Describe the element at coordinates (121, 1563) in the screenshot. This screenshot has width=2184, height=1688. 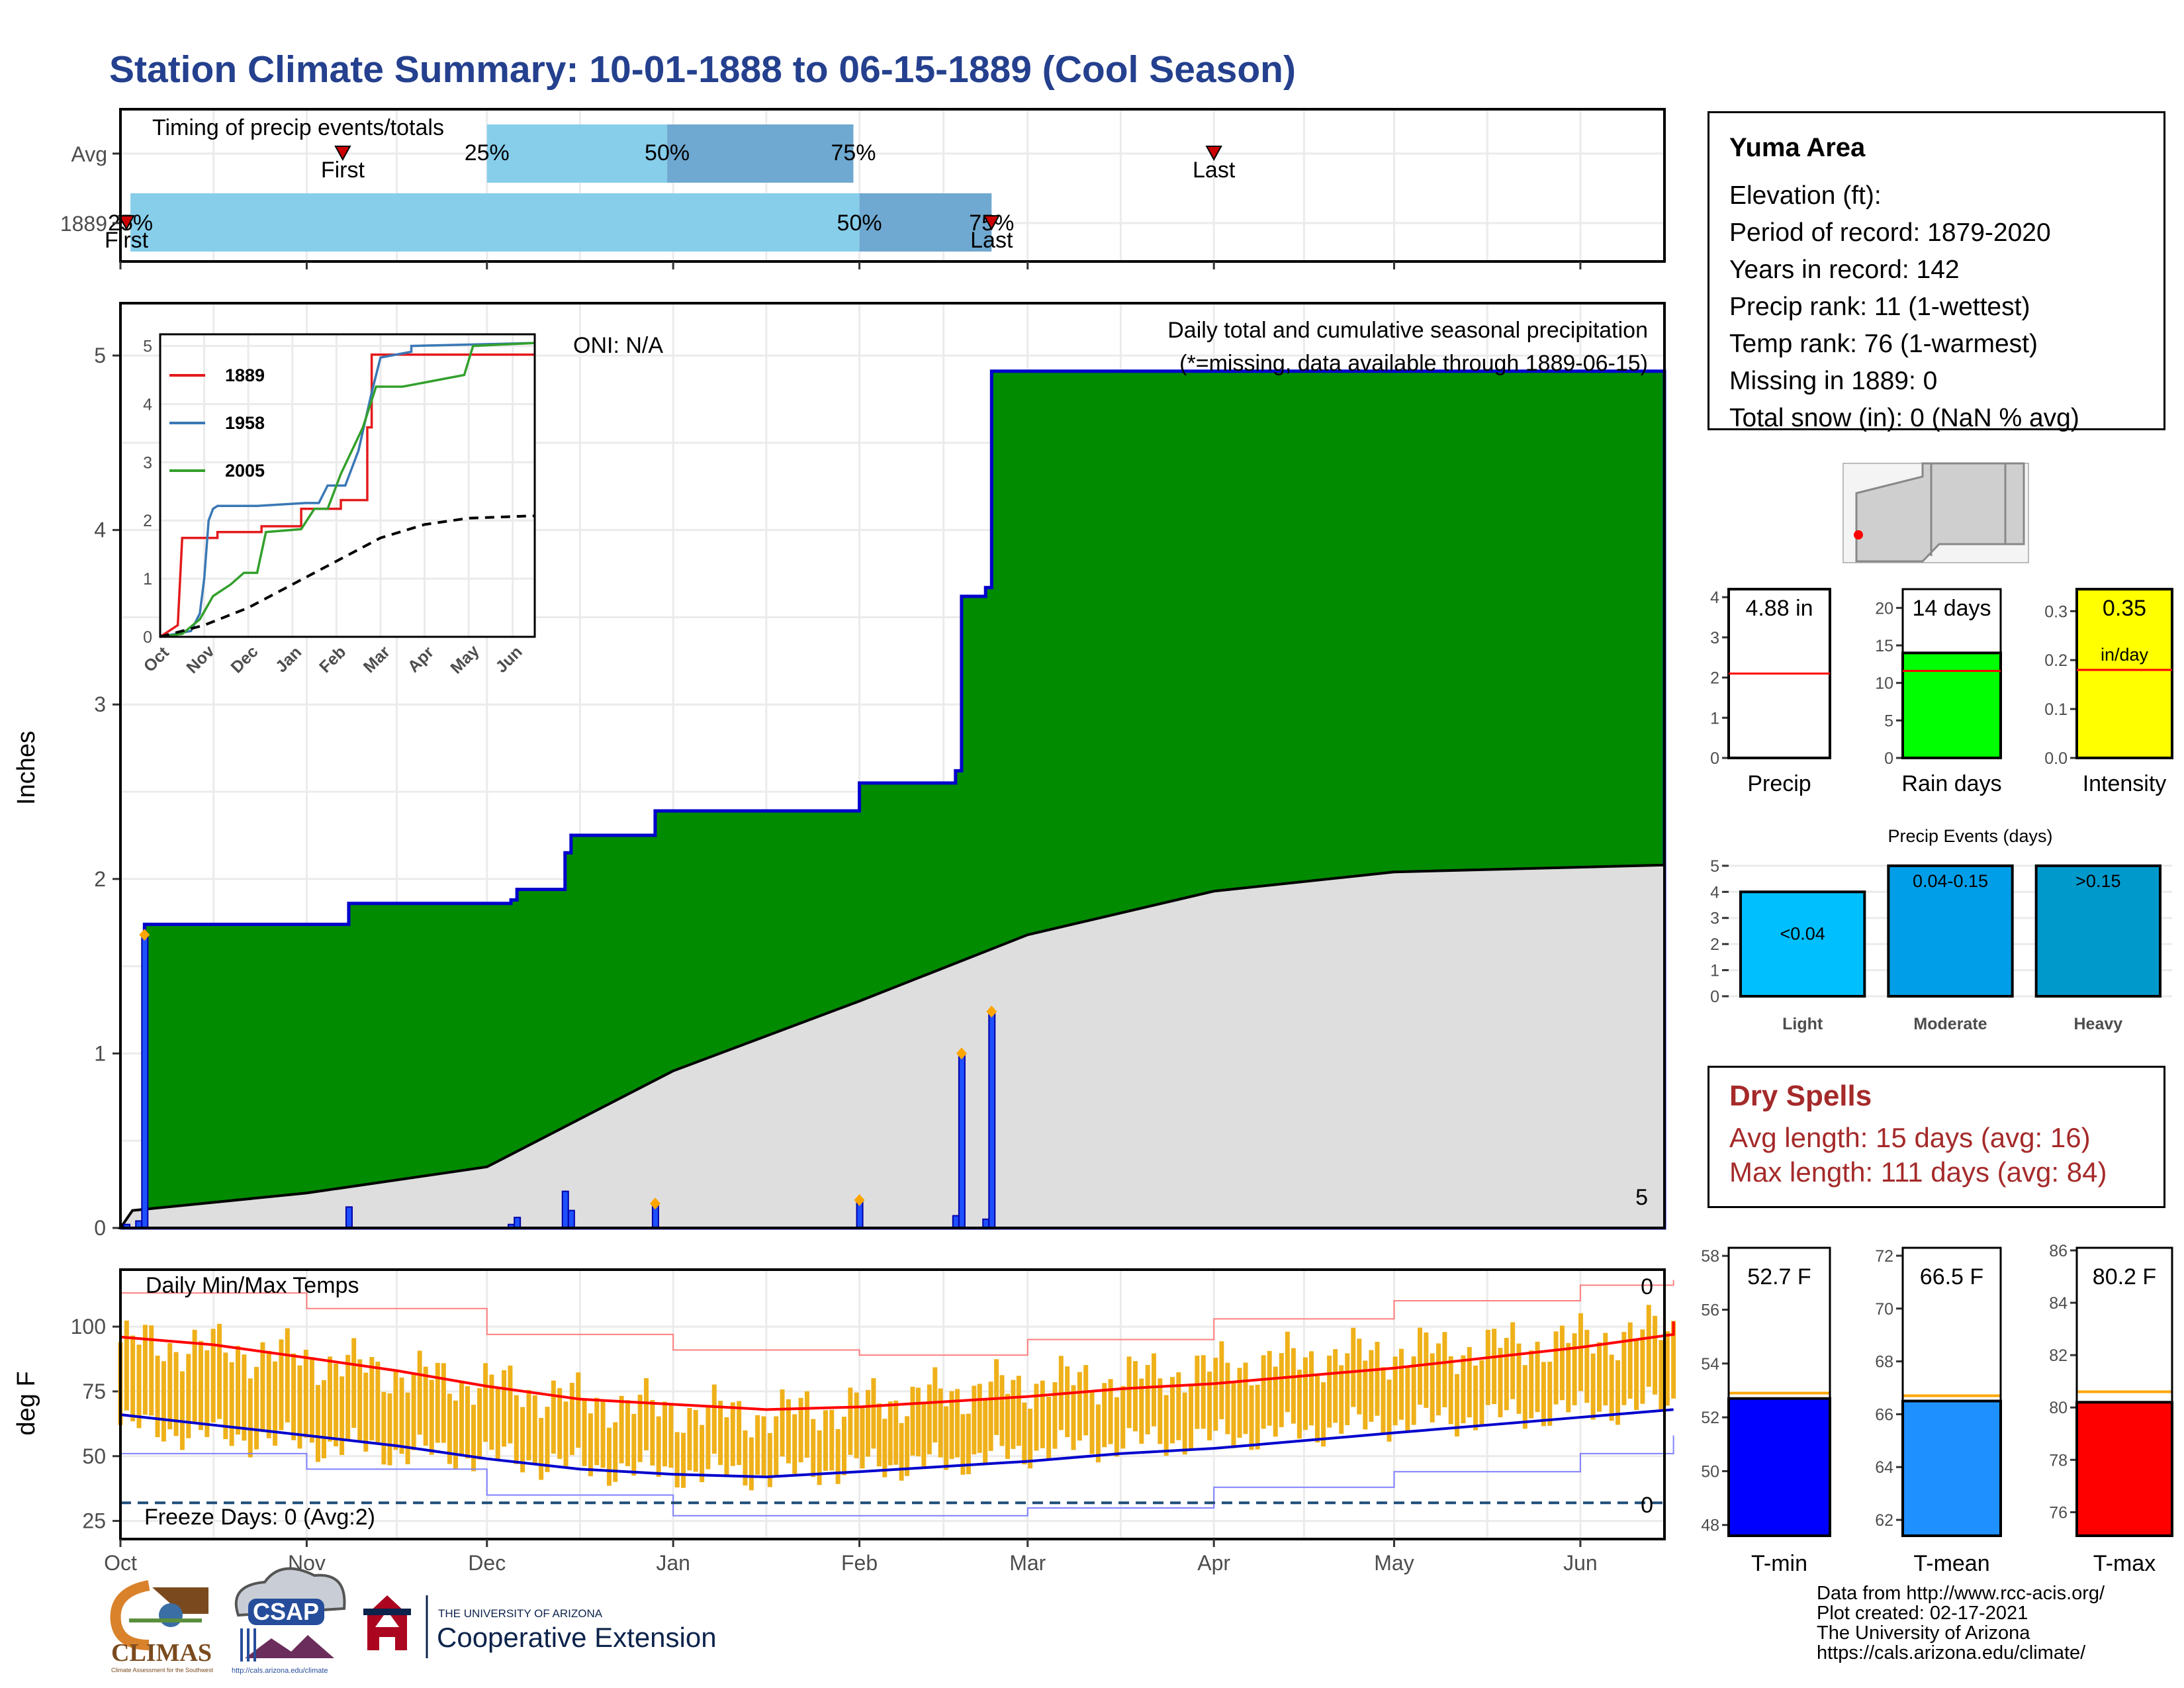
I see `xtick-label-Oct: Oct` at that location.